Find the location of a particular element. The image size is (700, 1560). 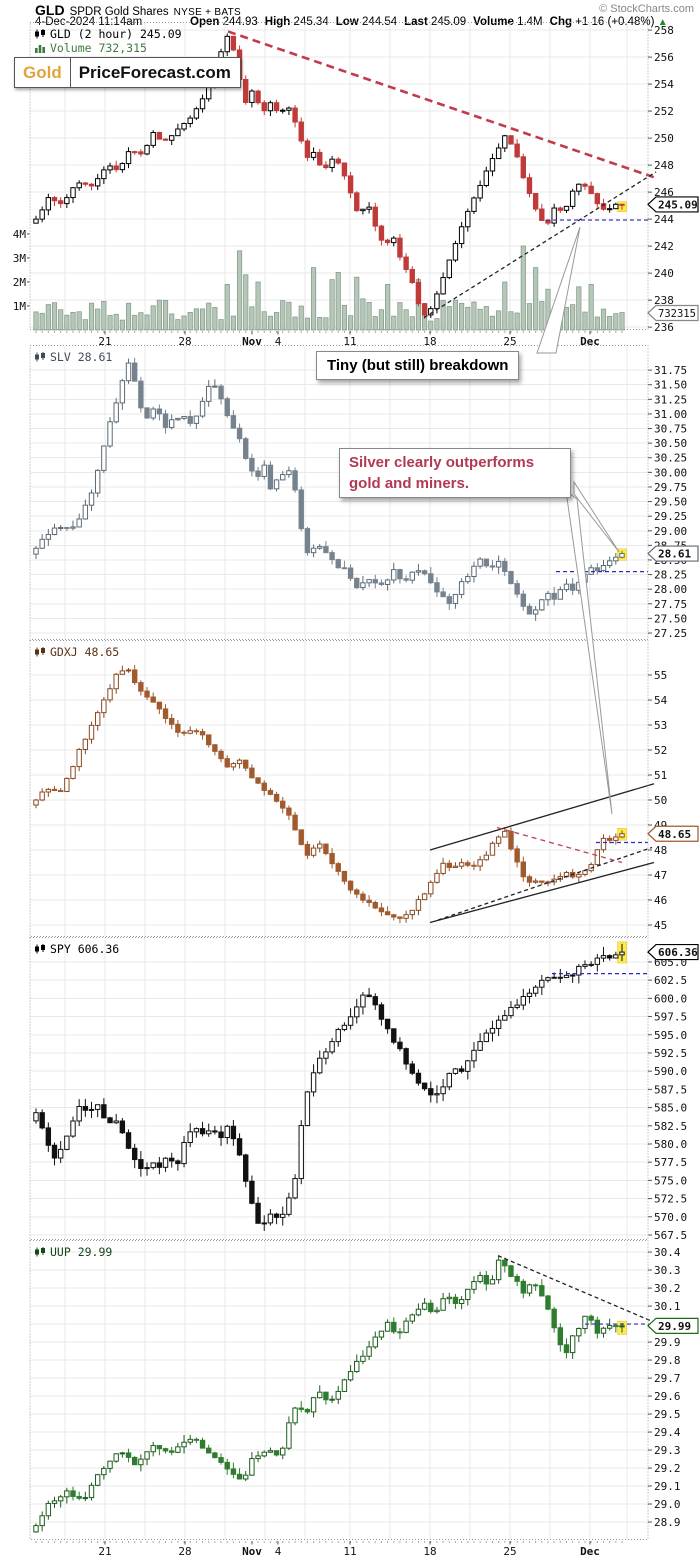

svg-text: 245.09 is located at coordinates (678, 204).